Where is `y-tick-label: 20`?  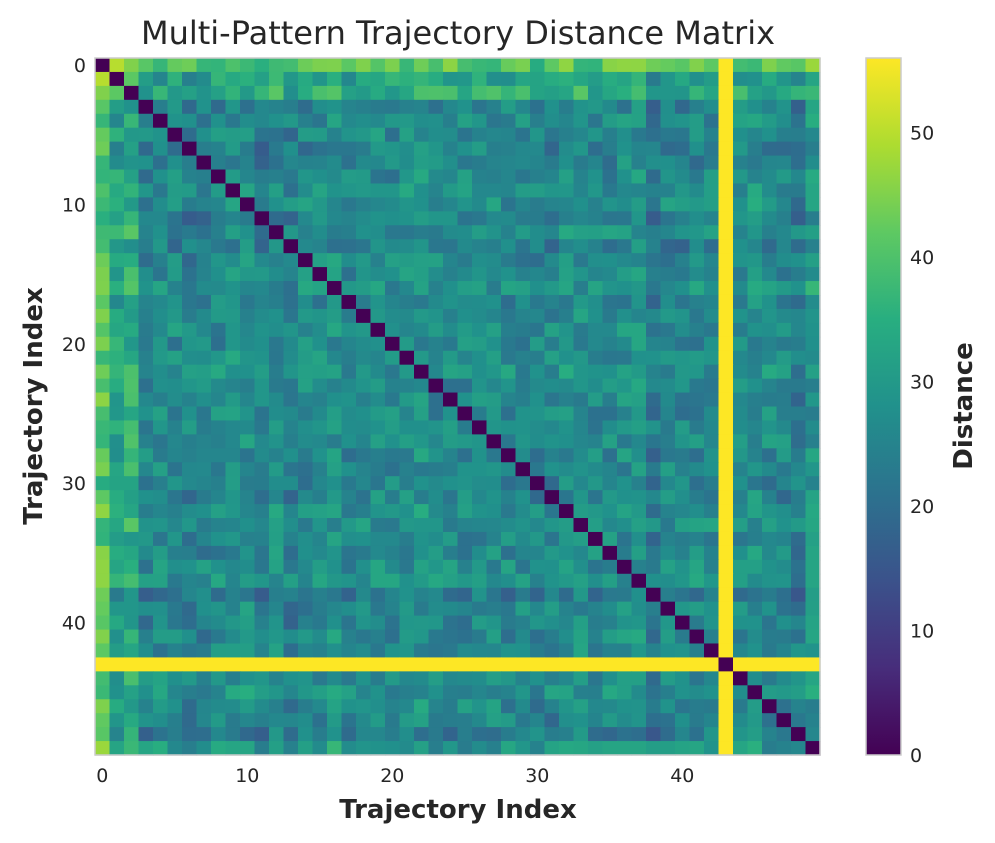 y-tick-label: 20 is located at coordinates (74, 345).